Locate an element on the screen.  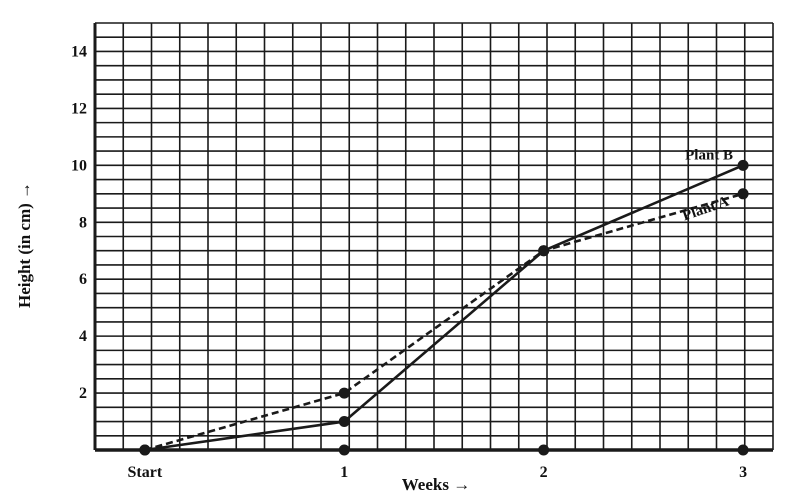
y-tick-label: 10 is located at coordinates (79, 165).